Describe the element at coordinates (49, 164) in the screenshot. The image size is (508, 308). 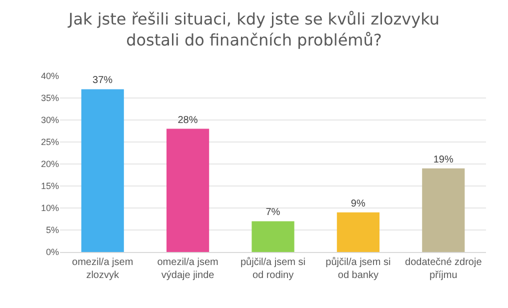
I see `y-tick-label: 20%` at that location.